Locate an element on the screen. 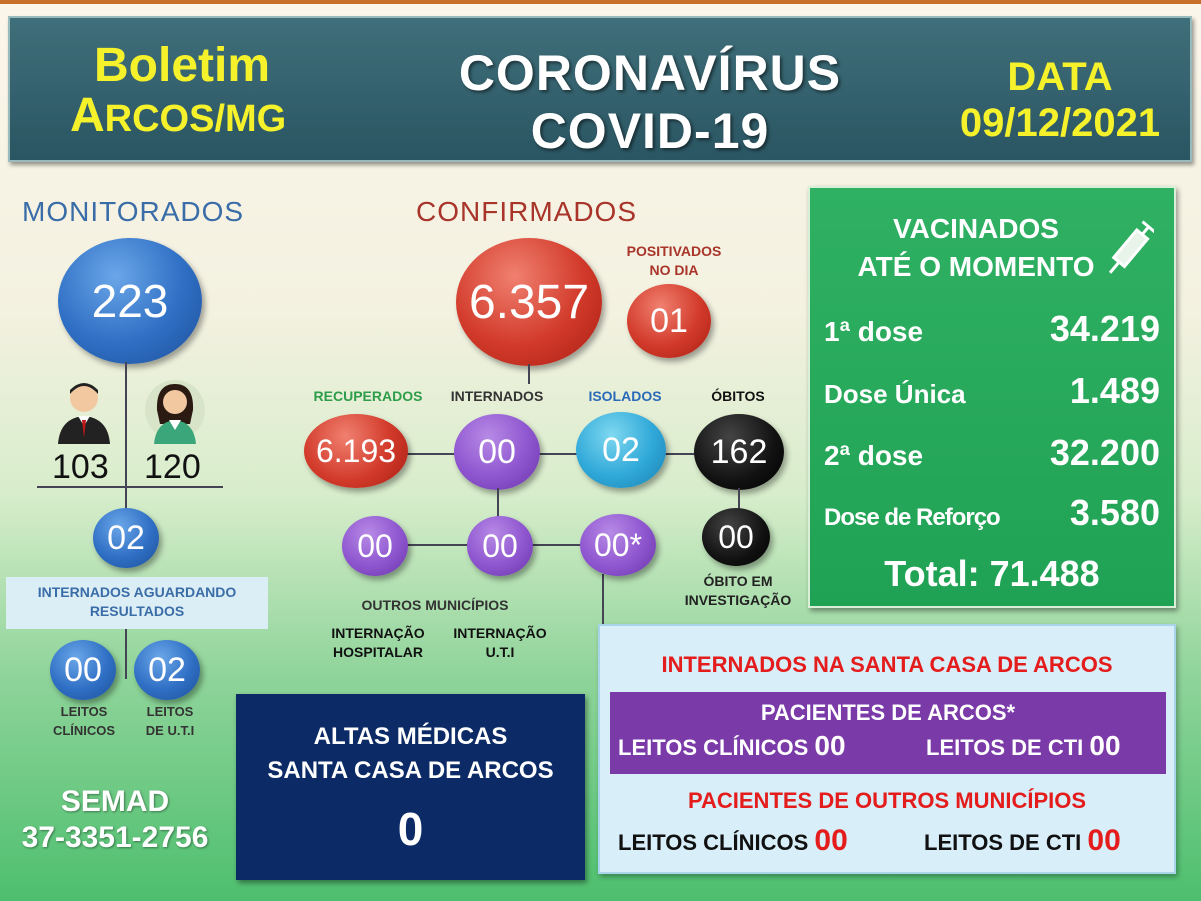  internacao-hospitalar-value: 00 is located at coordinates (500, 545).